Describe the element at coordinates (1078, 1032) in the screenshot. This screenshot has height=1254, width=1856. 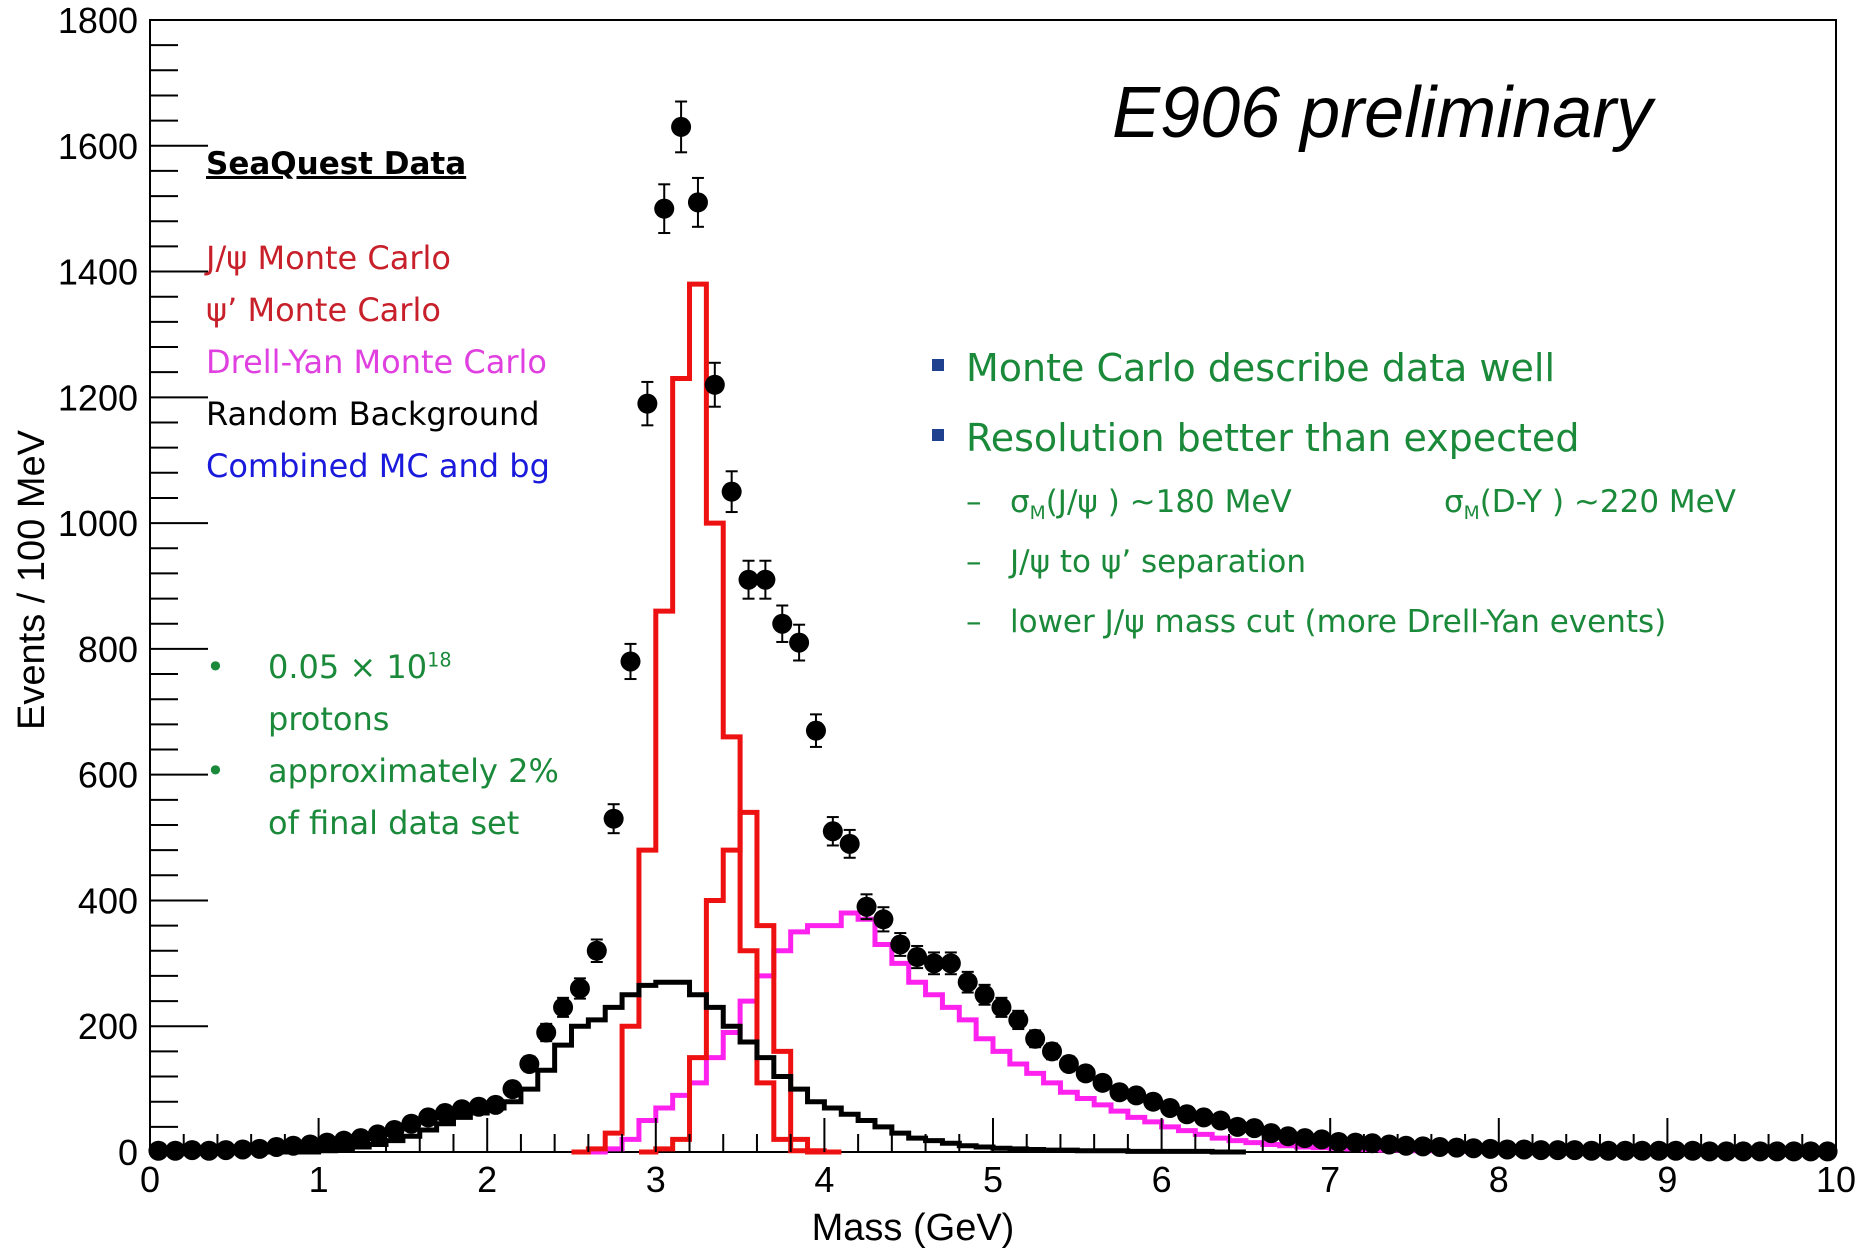
I see `series-line` at that location.